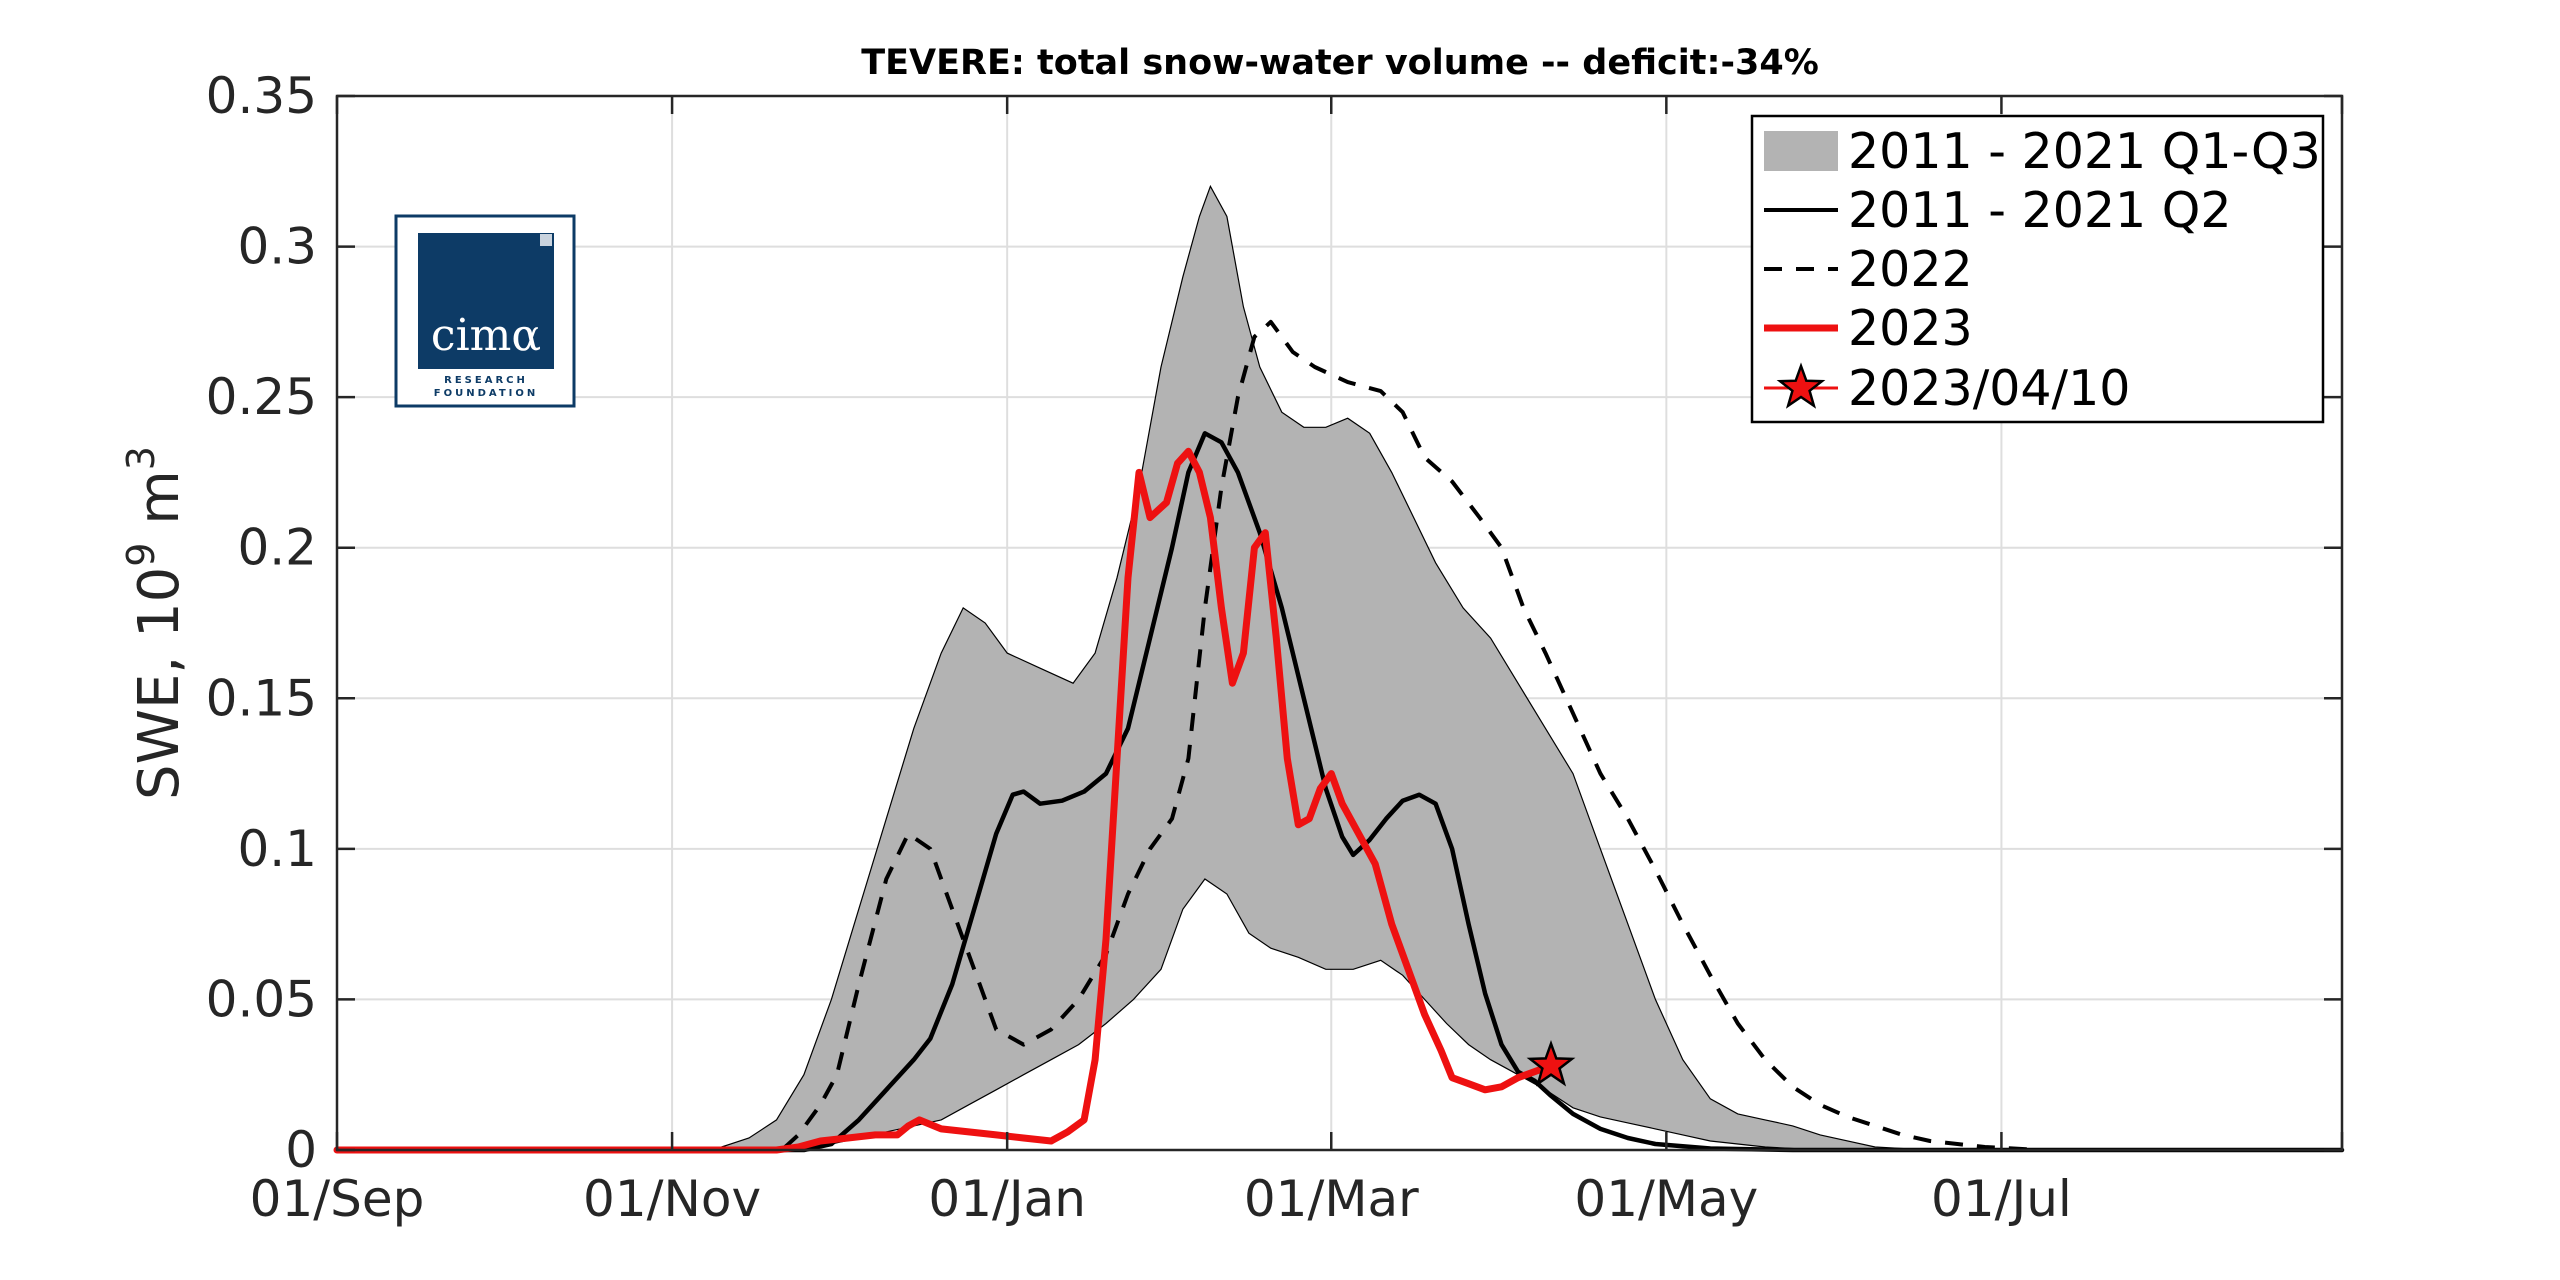 This screenshot has height=1280, width=2560. Describe the element at coordinates (1007, 1199) in the screenshot. I see `x-tick-label-2: 01/Jan` at that location.